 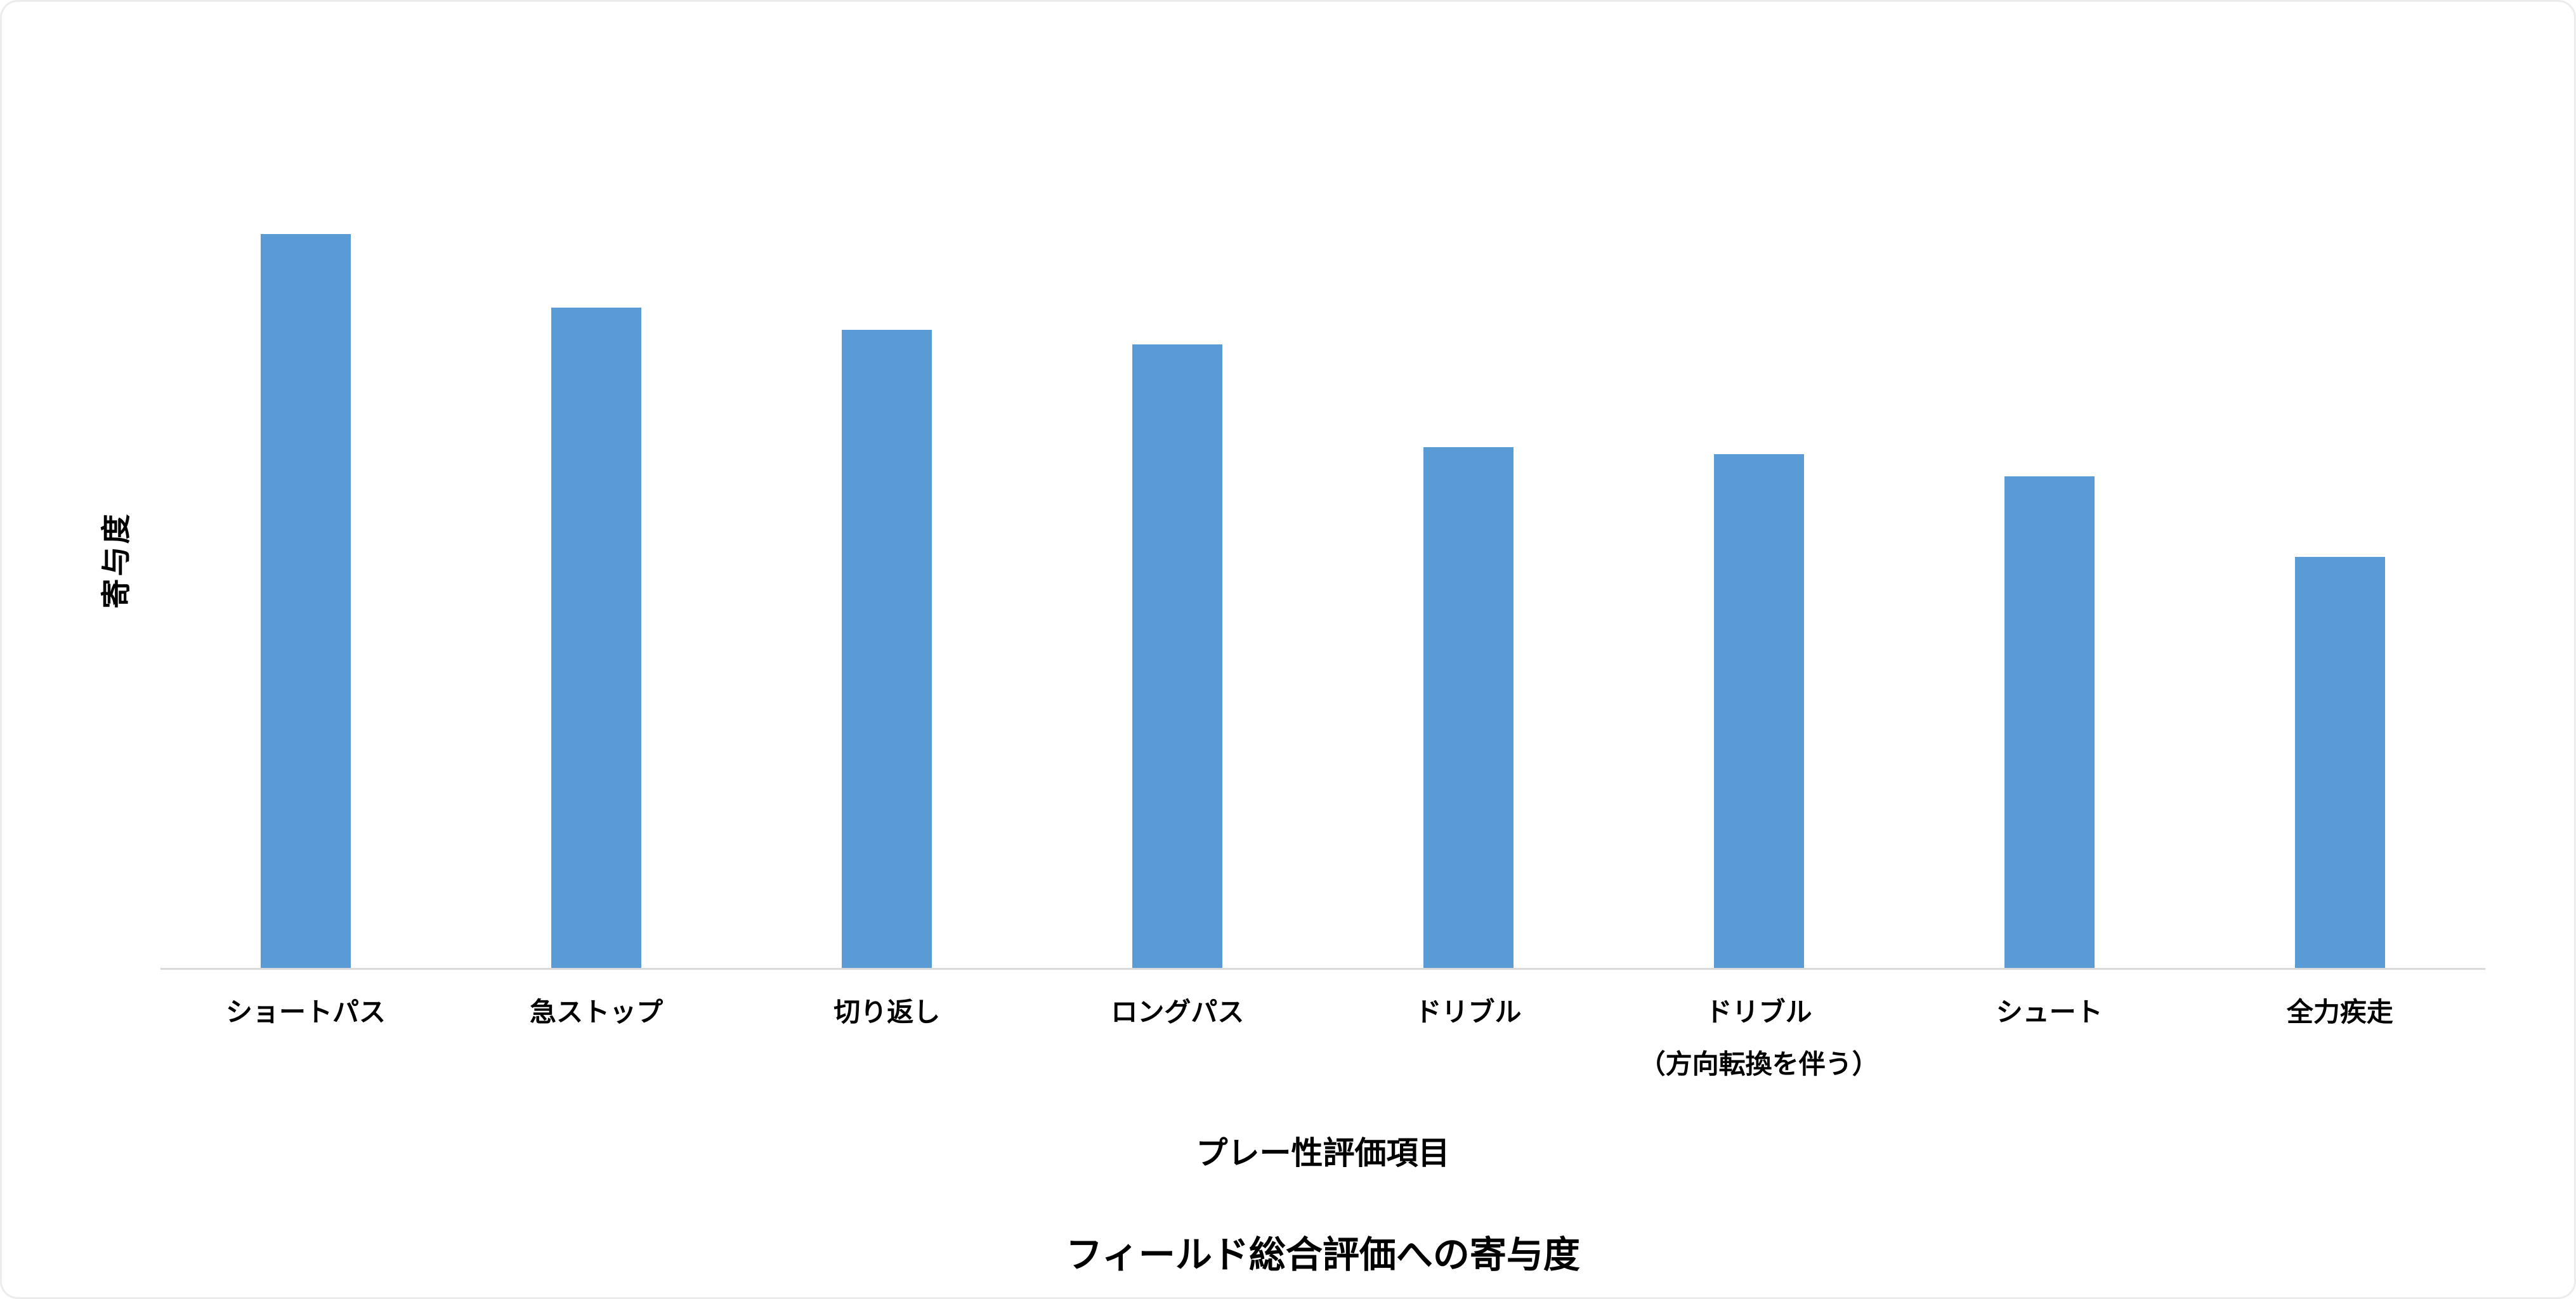 I want to click on category-label: 全力疾走, so click(x=2340, y=1038).